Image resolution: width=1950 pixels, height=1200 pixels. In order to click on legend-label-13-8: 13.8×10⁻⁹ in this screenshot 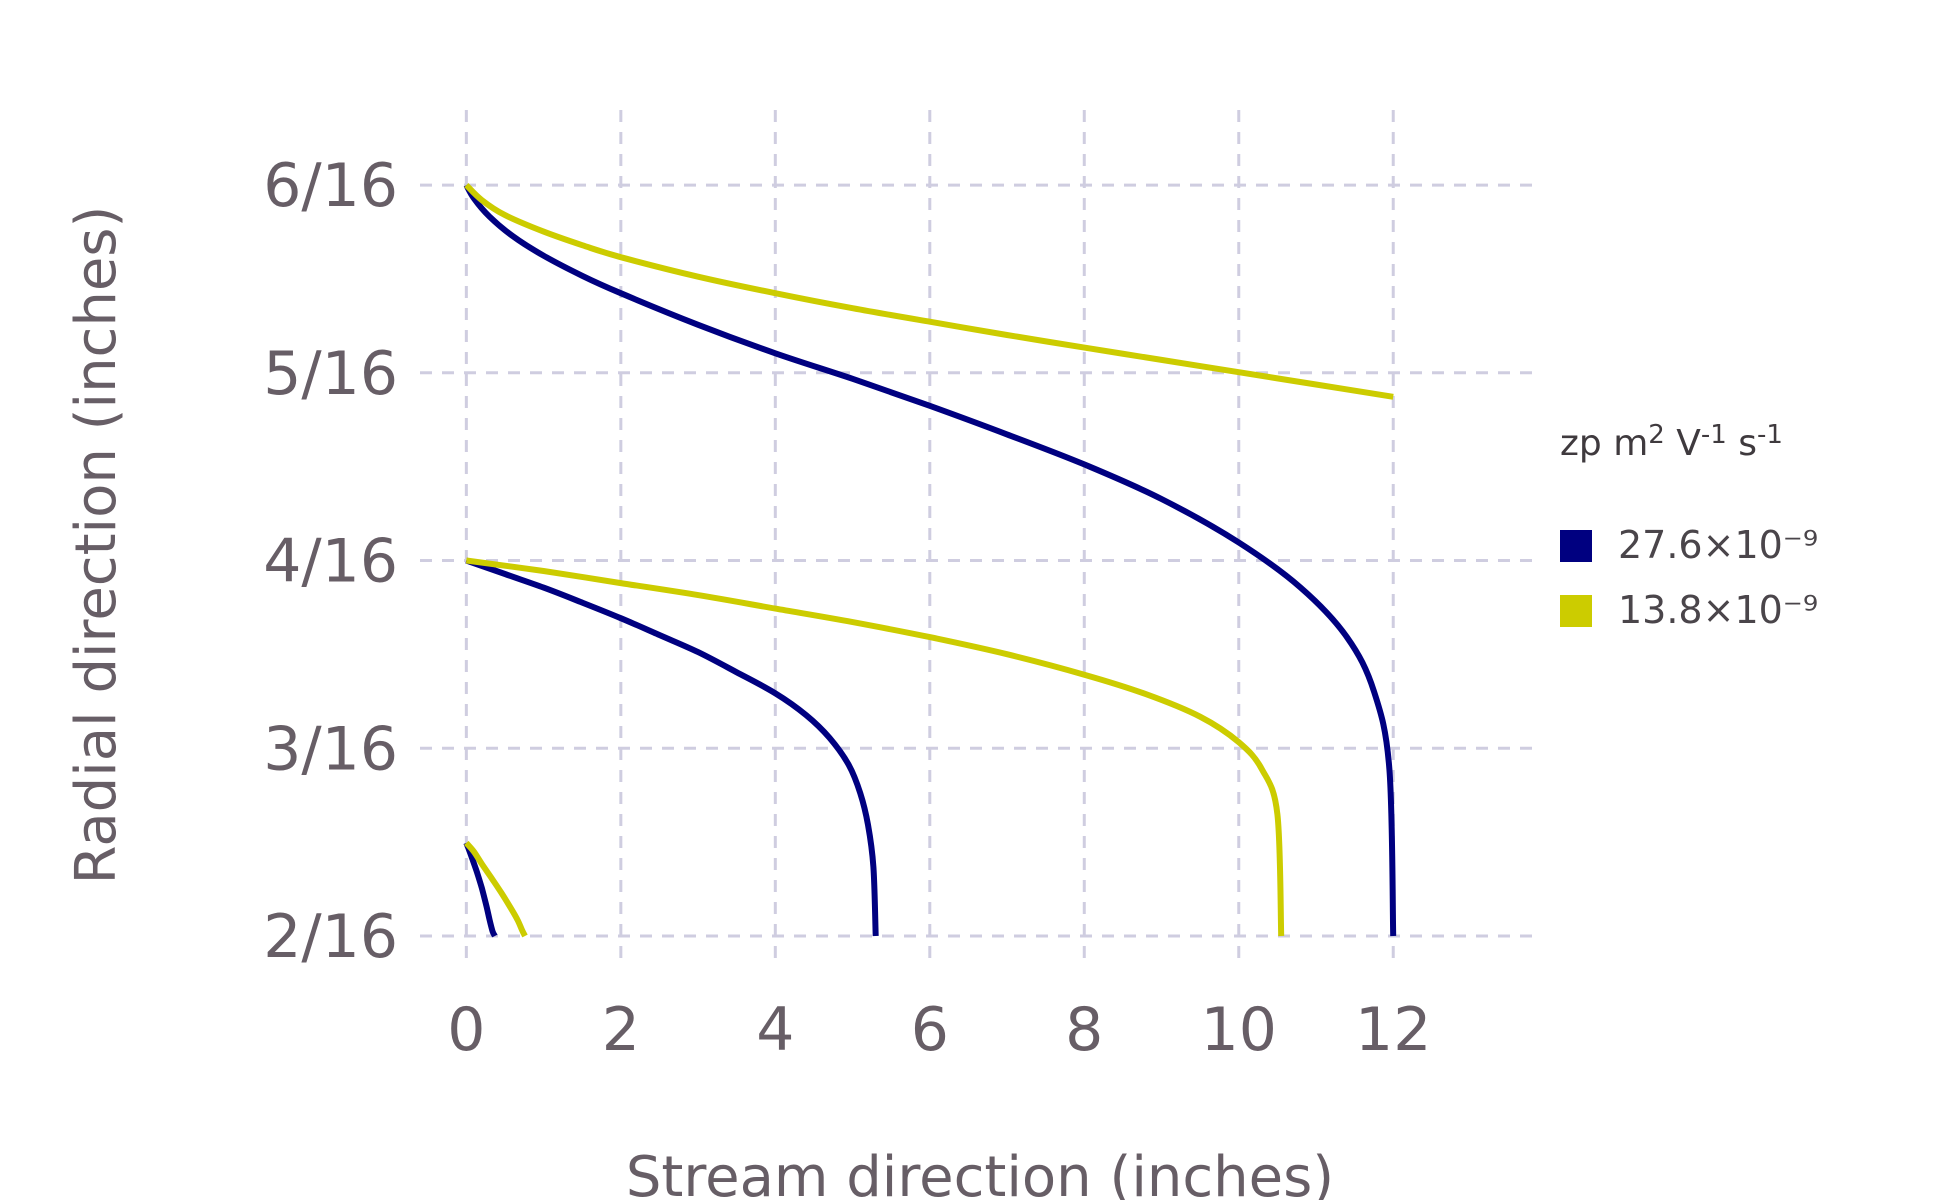, I will do `click(1718, 610)`.